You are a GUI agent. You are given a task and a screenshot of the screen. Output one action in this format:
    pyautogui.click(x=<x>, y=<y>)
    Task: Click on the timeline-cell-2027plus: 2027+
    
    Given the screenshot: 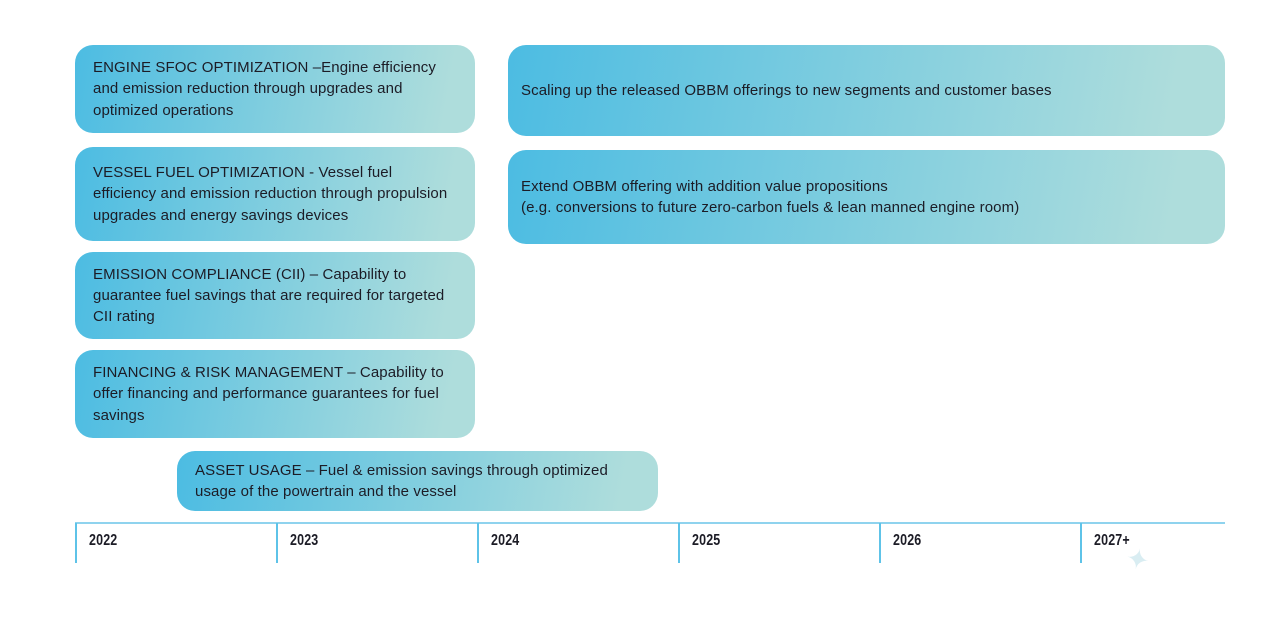 What is the action you would take?
    pyautogui.click(x=1152, y=543)
    